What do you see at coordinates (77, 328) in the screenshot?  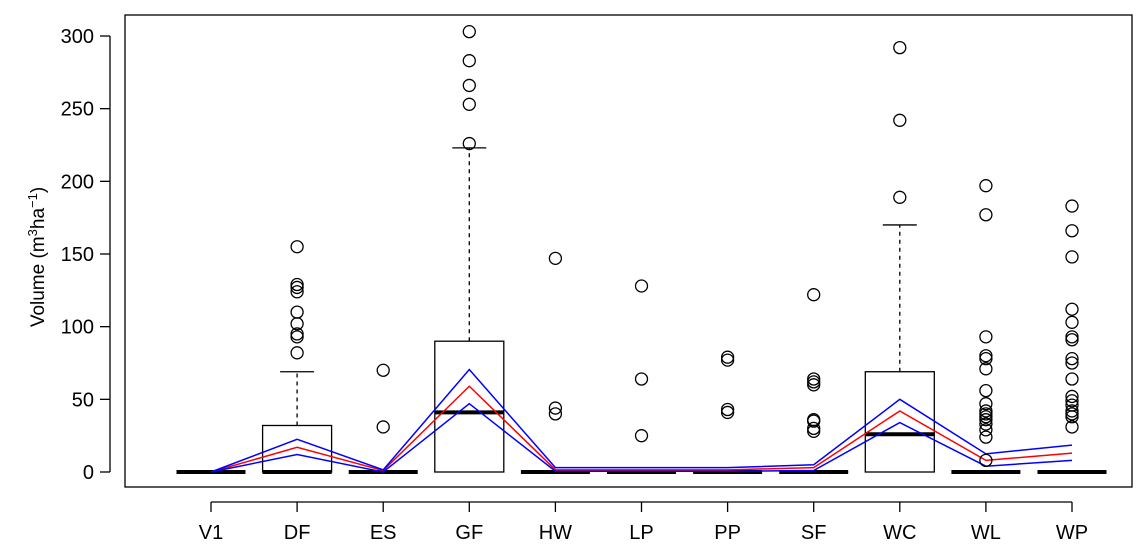 I see `y-tick-label: 100` at bounding box center [77, 328].